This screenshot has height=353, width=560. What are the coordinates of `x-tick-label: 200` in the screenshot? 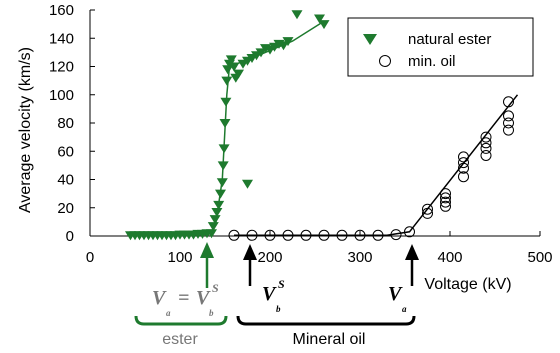 It's located at (269, 257).